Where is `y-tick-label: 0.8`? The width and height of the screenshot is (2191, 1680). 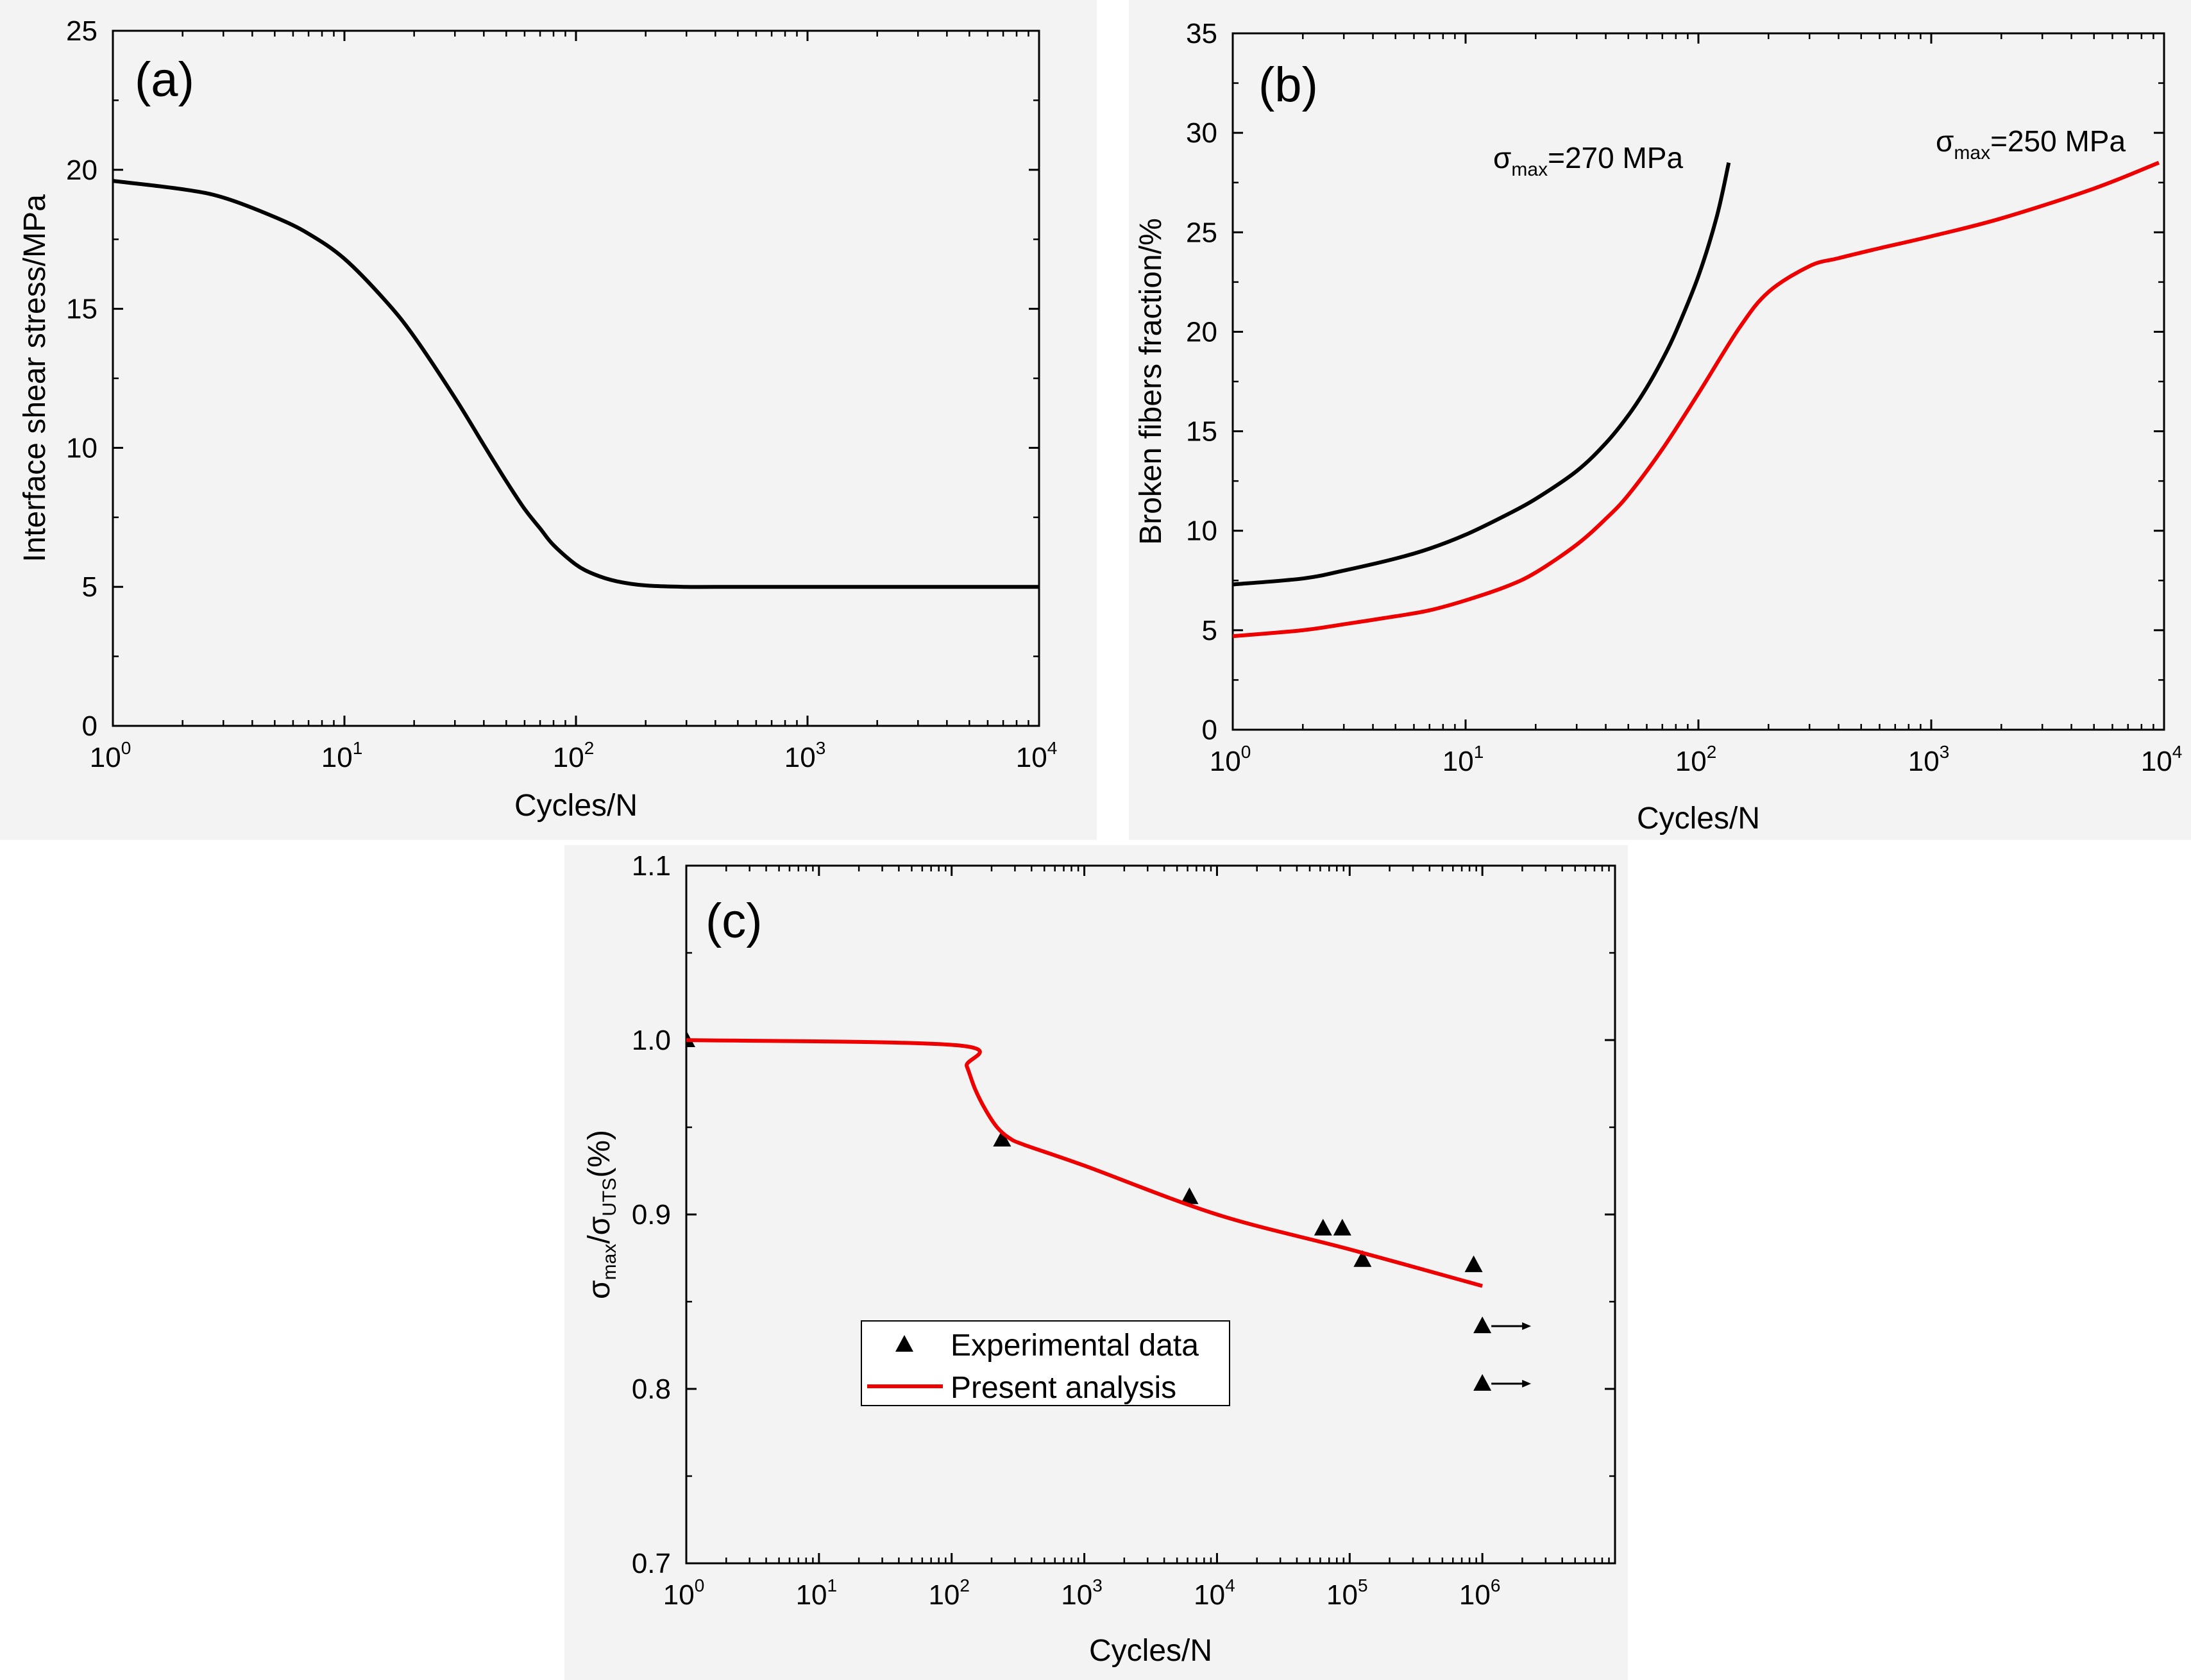 y-tick-label: 0.8 is located at coordinates (651, 1389).